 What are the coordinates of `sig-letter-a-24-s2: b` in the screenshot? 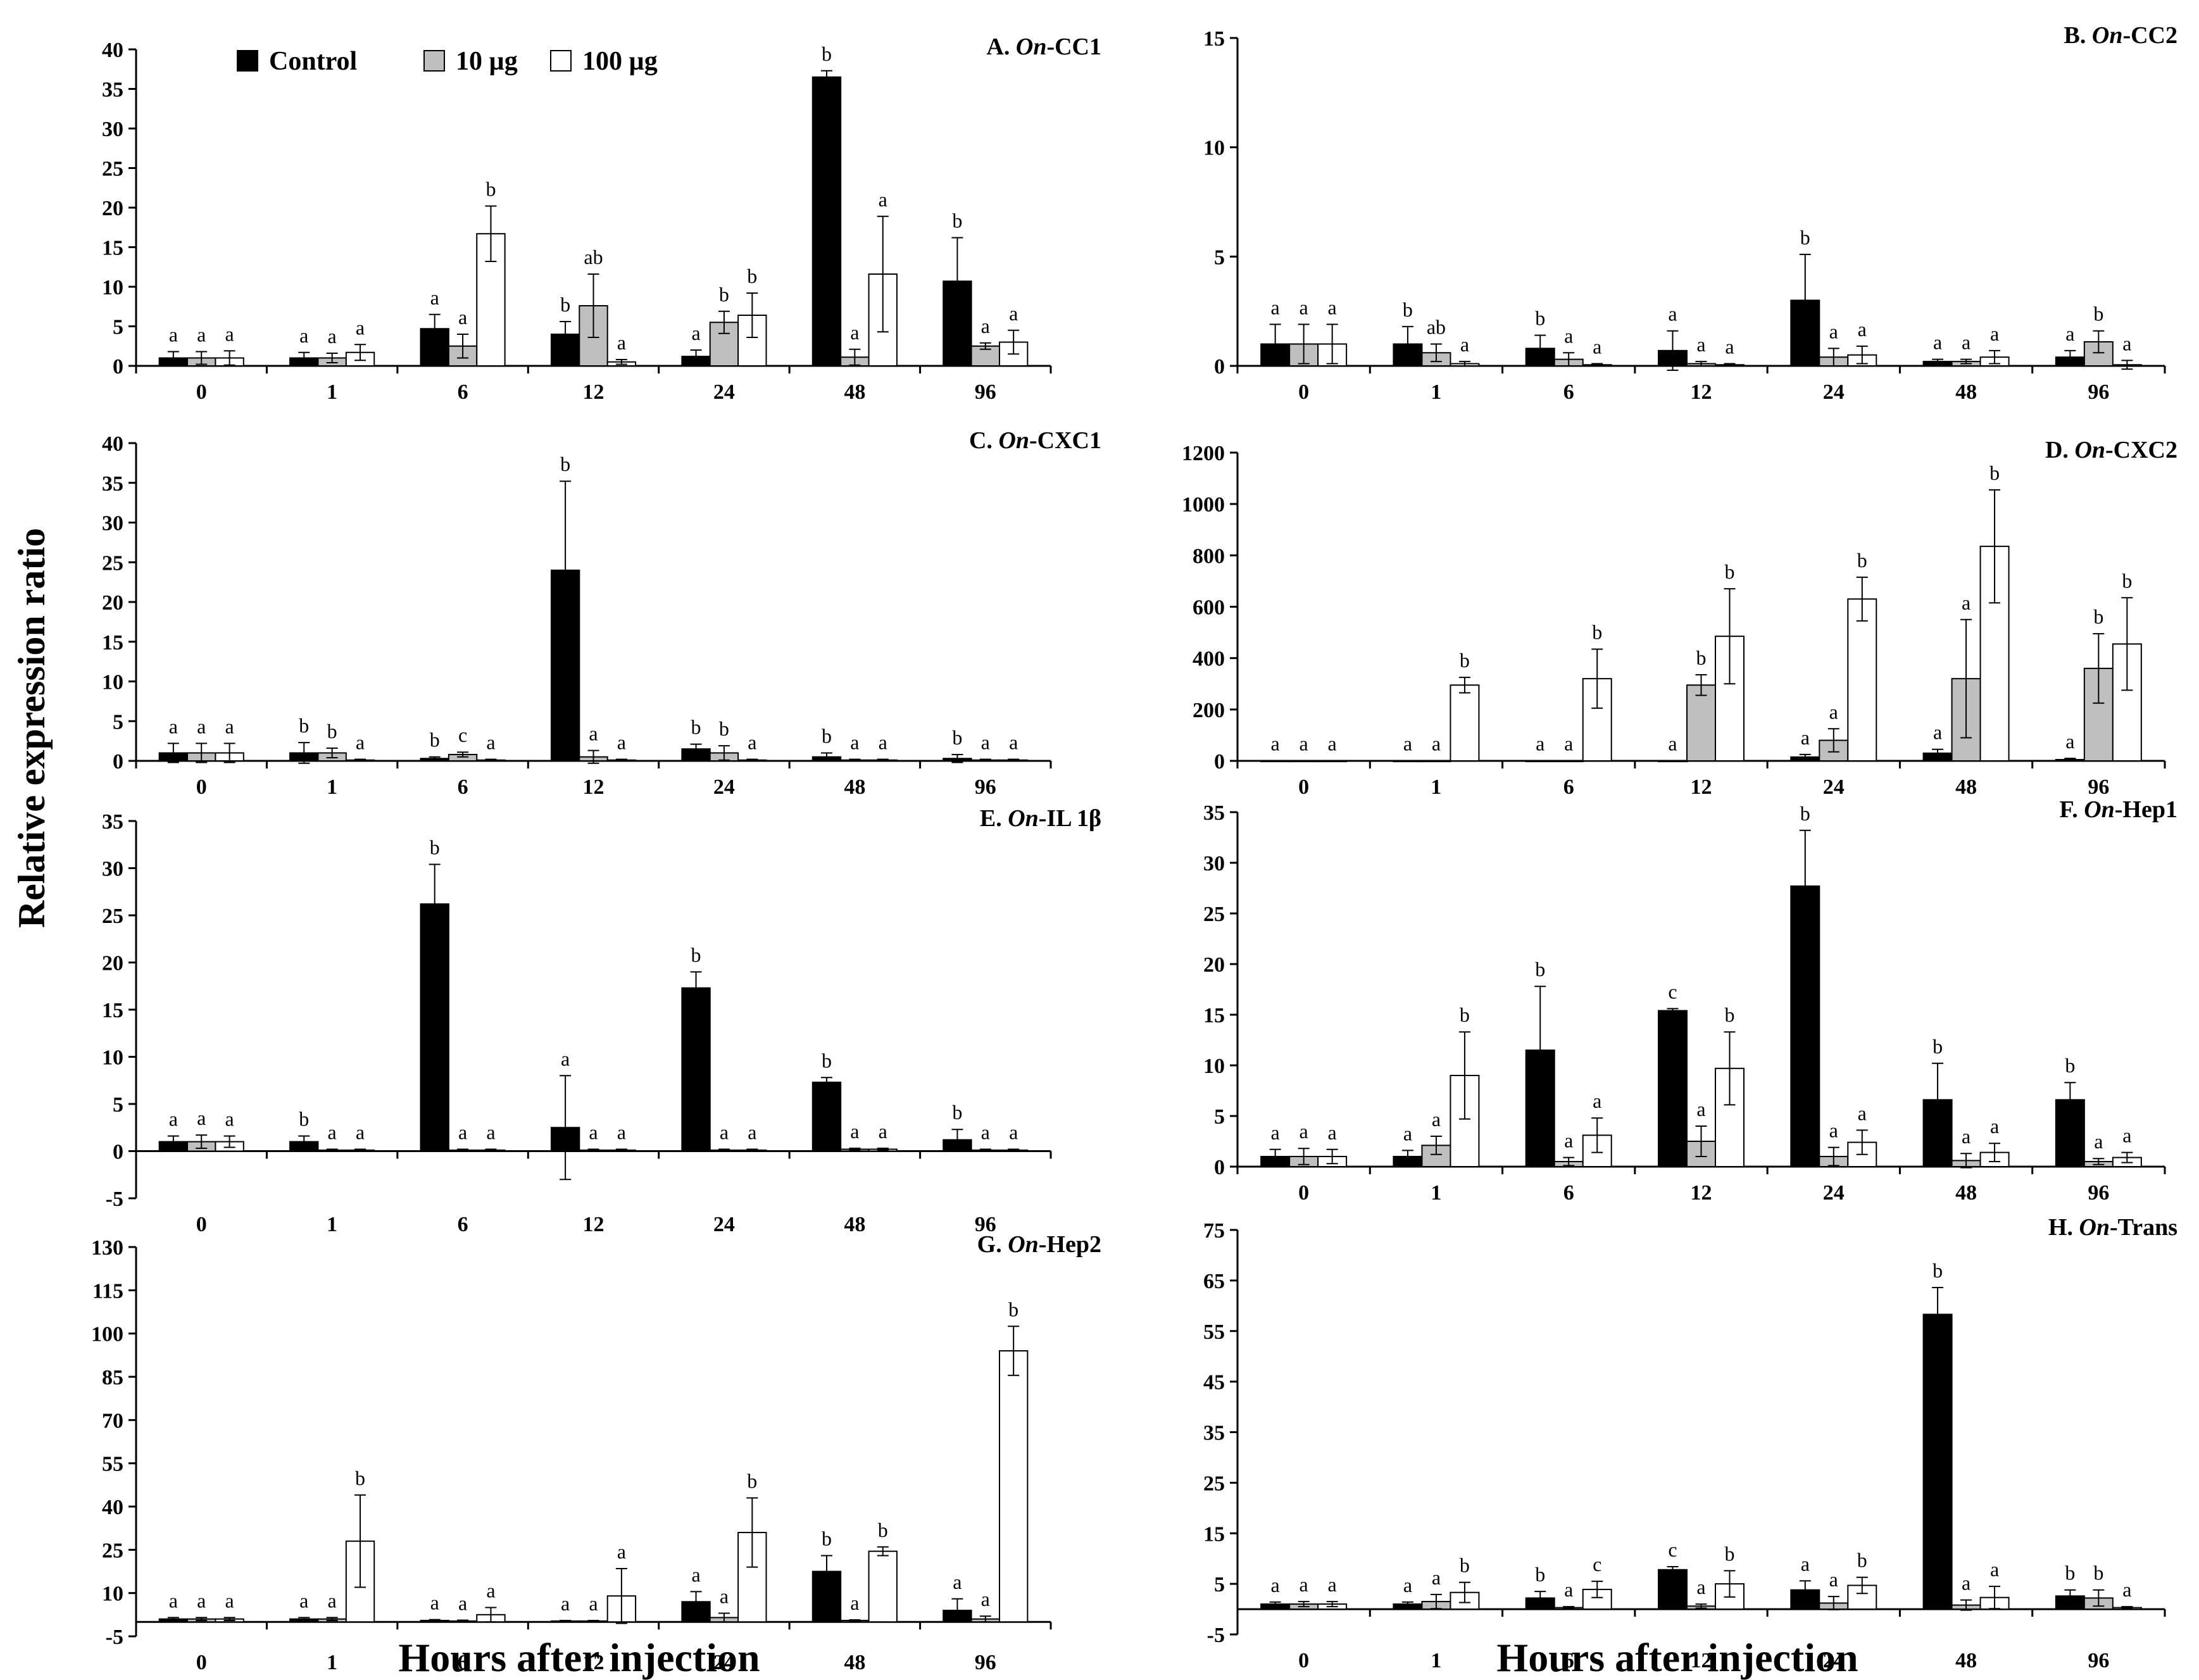 It's located at (752, 276).